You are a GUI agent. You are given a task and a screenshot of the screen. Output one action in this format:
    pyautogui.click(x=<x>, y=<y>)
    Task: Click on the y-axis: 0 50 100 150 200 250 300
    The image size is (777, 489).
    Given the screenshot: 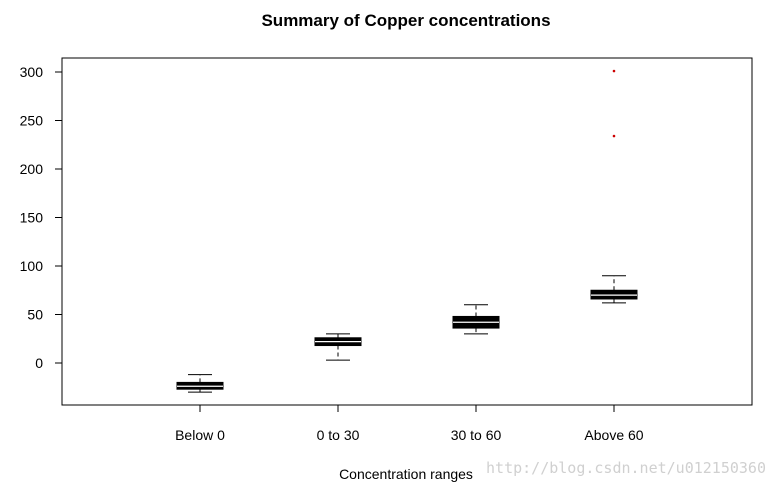 What is the action you would take?
    pyautogui.click(x=41, y=217)
    